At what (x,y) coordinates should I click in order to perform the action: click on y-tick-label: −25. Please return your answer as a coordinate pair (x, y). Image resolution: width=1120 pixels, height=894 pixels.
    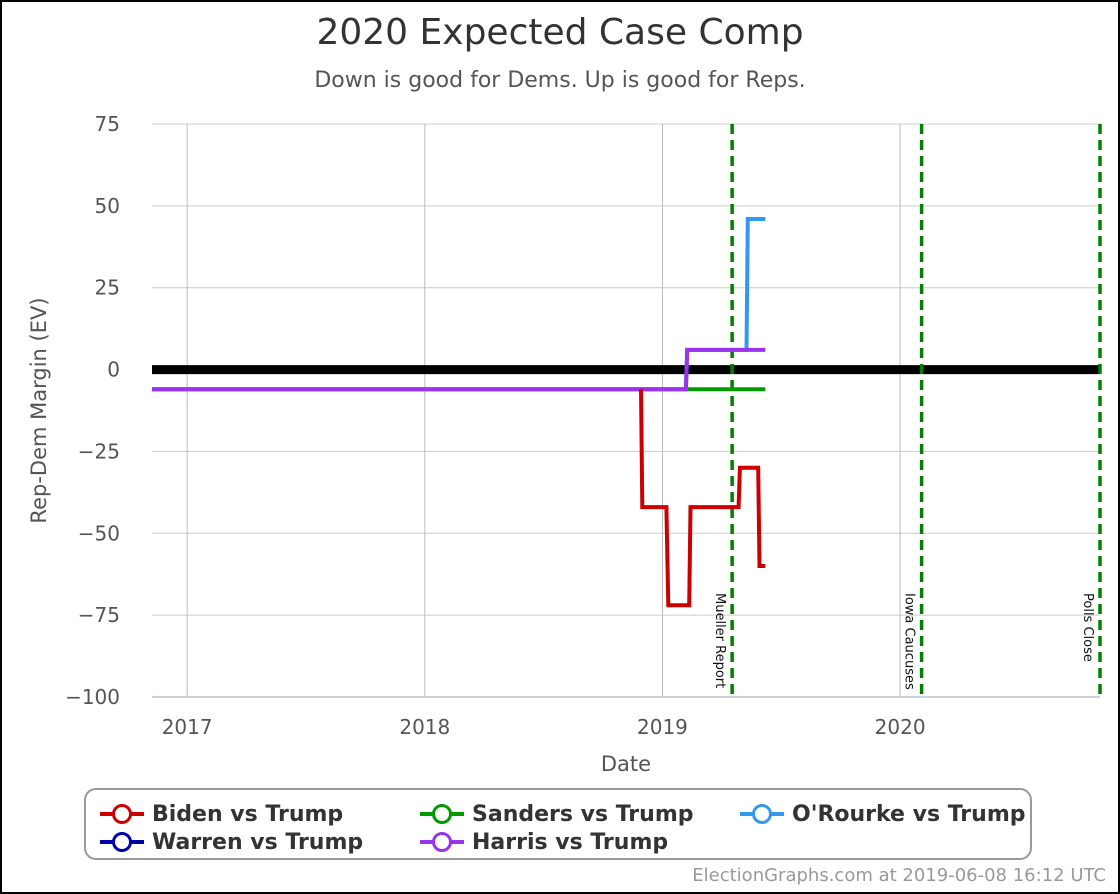
    Looking at the image, I should click on (99, 451).